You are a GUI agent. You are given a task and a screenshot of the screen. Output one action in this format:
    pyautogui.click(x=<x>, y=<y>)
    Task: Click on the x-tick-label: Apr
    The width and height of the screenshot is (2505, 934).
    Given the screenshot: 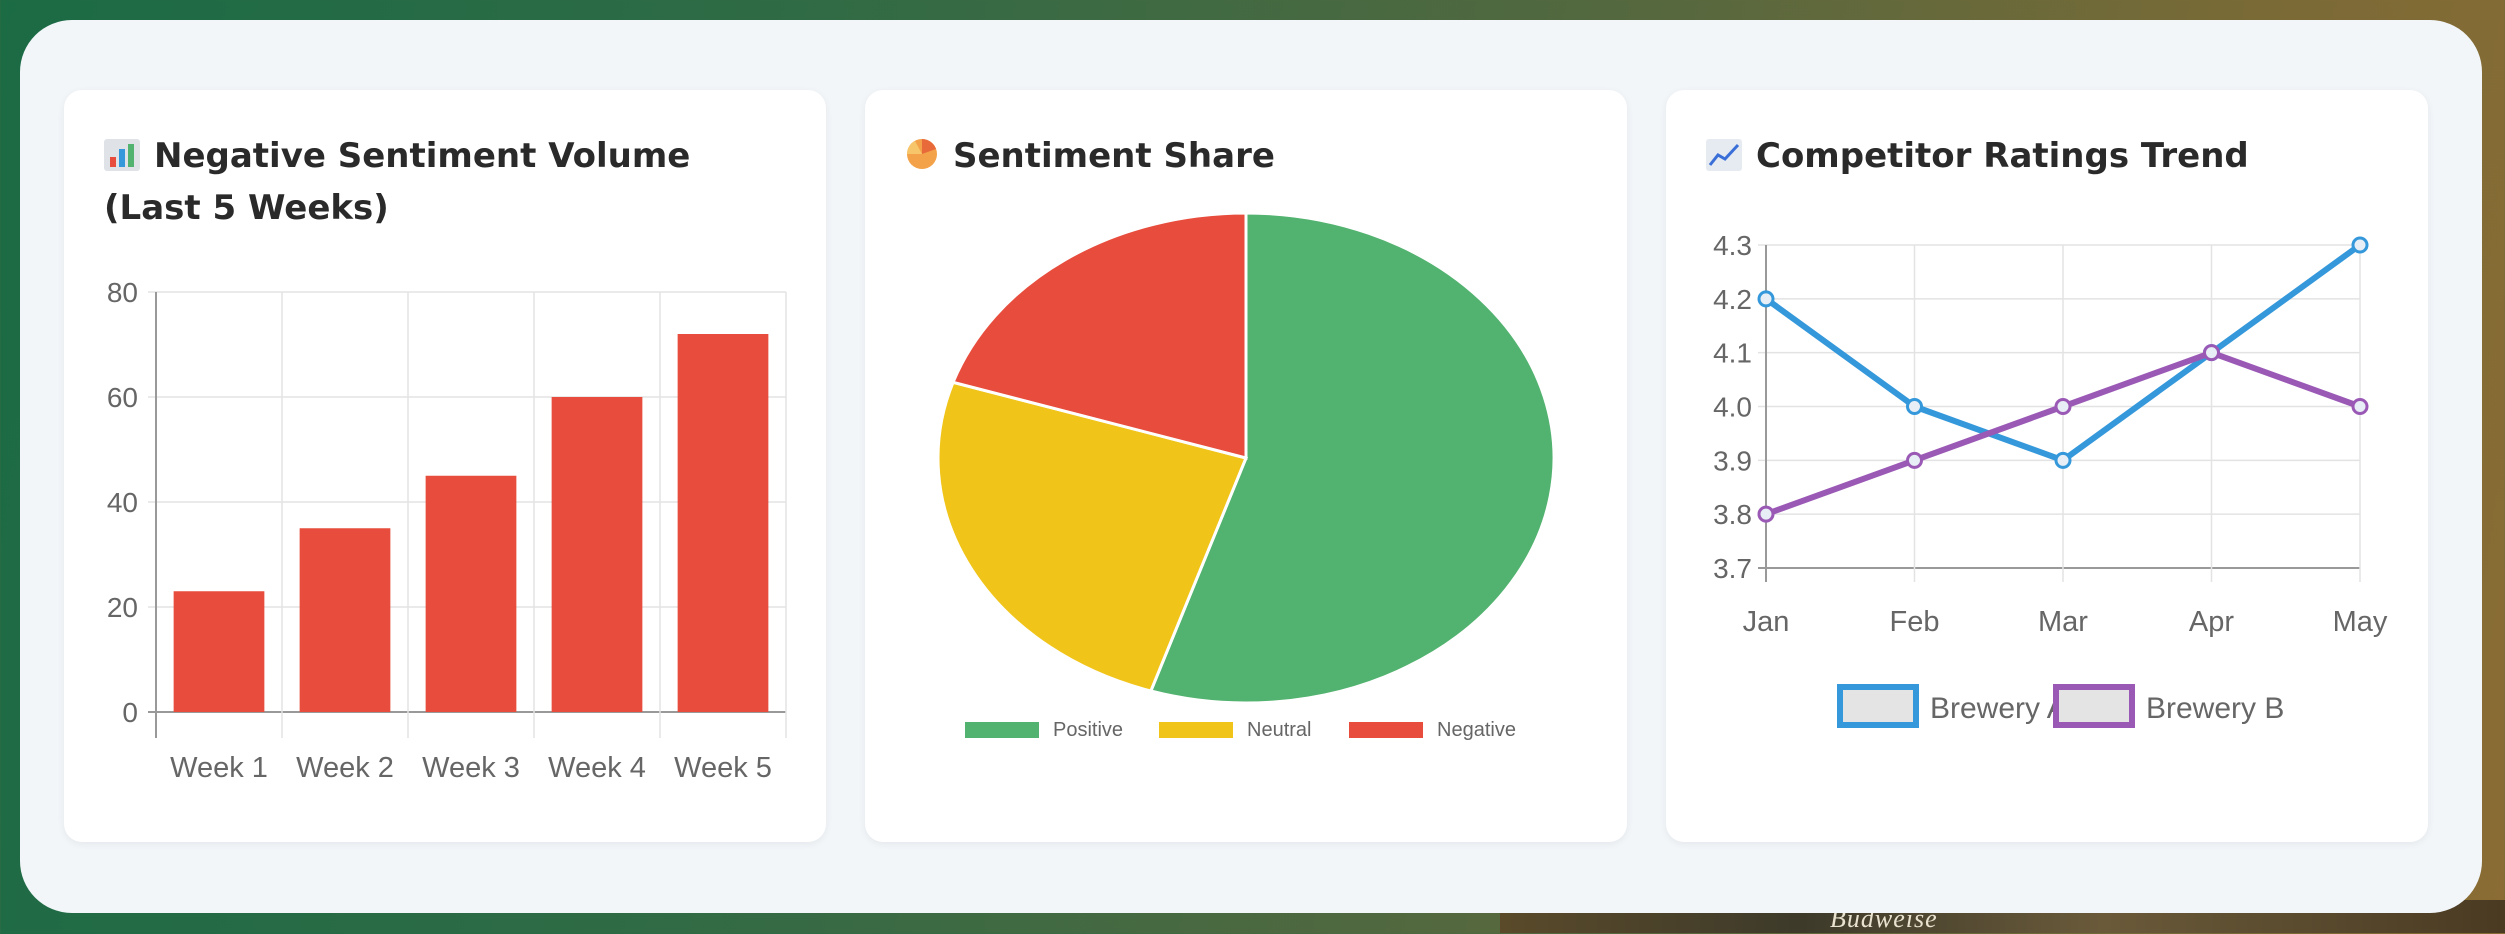 What is the action you would take?
    pyautogui.click(x=2211, y=622)
    